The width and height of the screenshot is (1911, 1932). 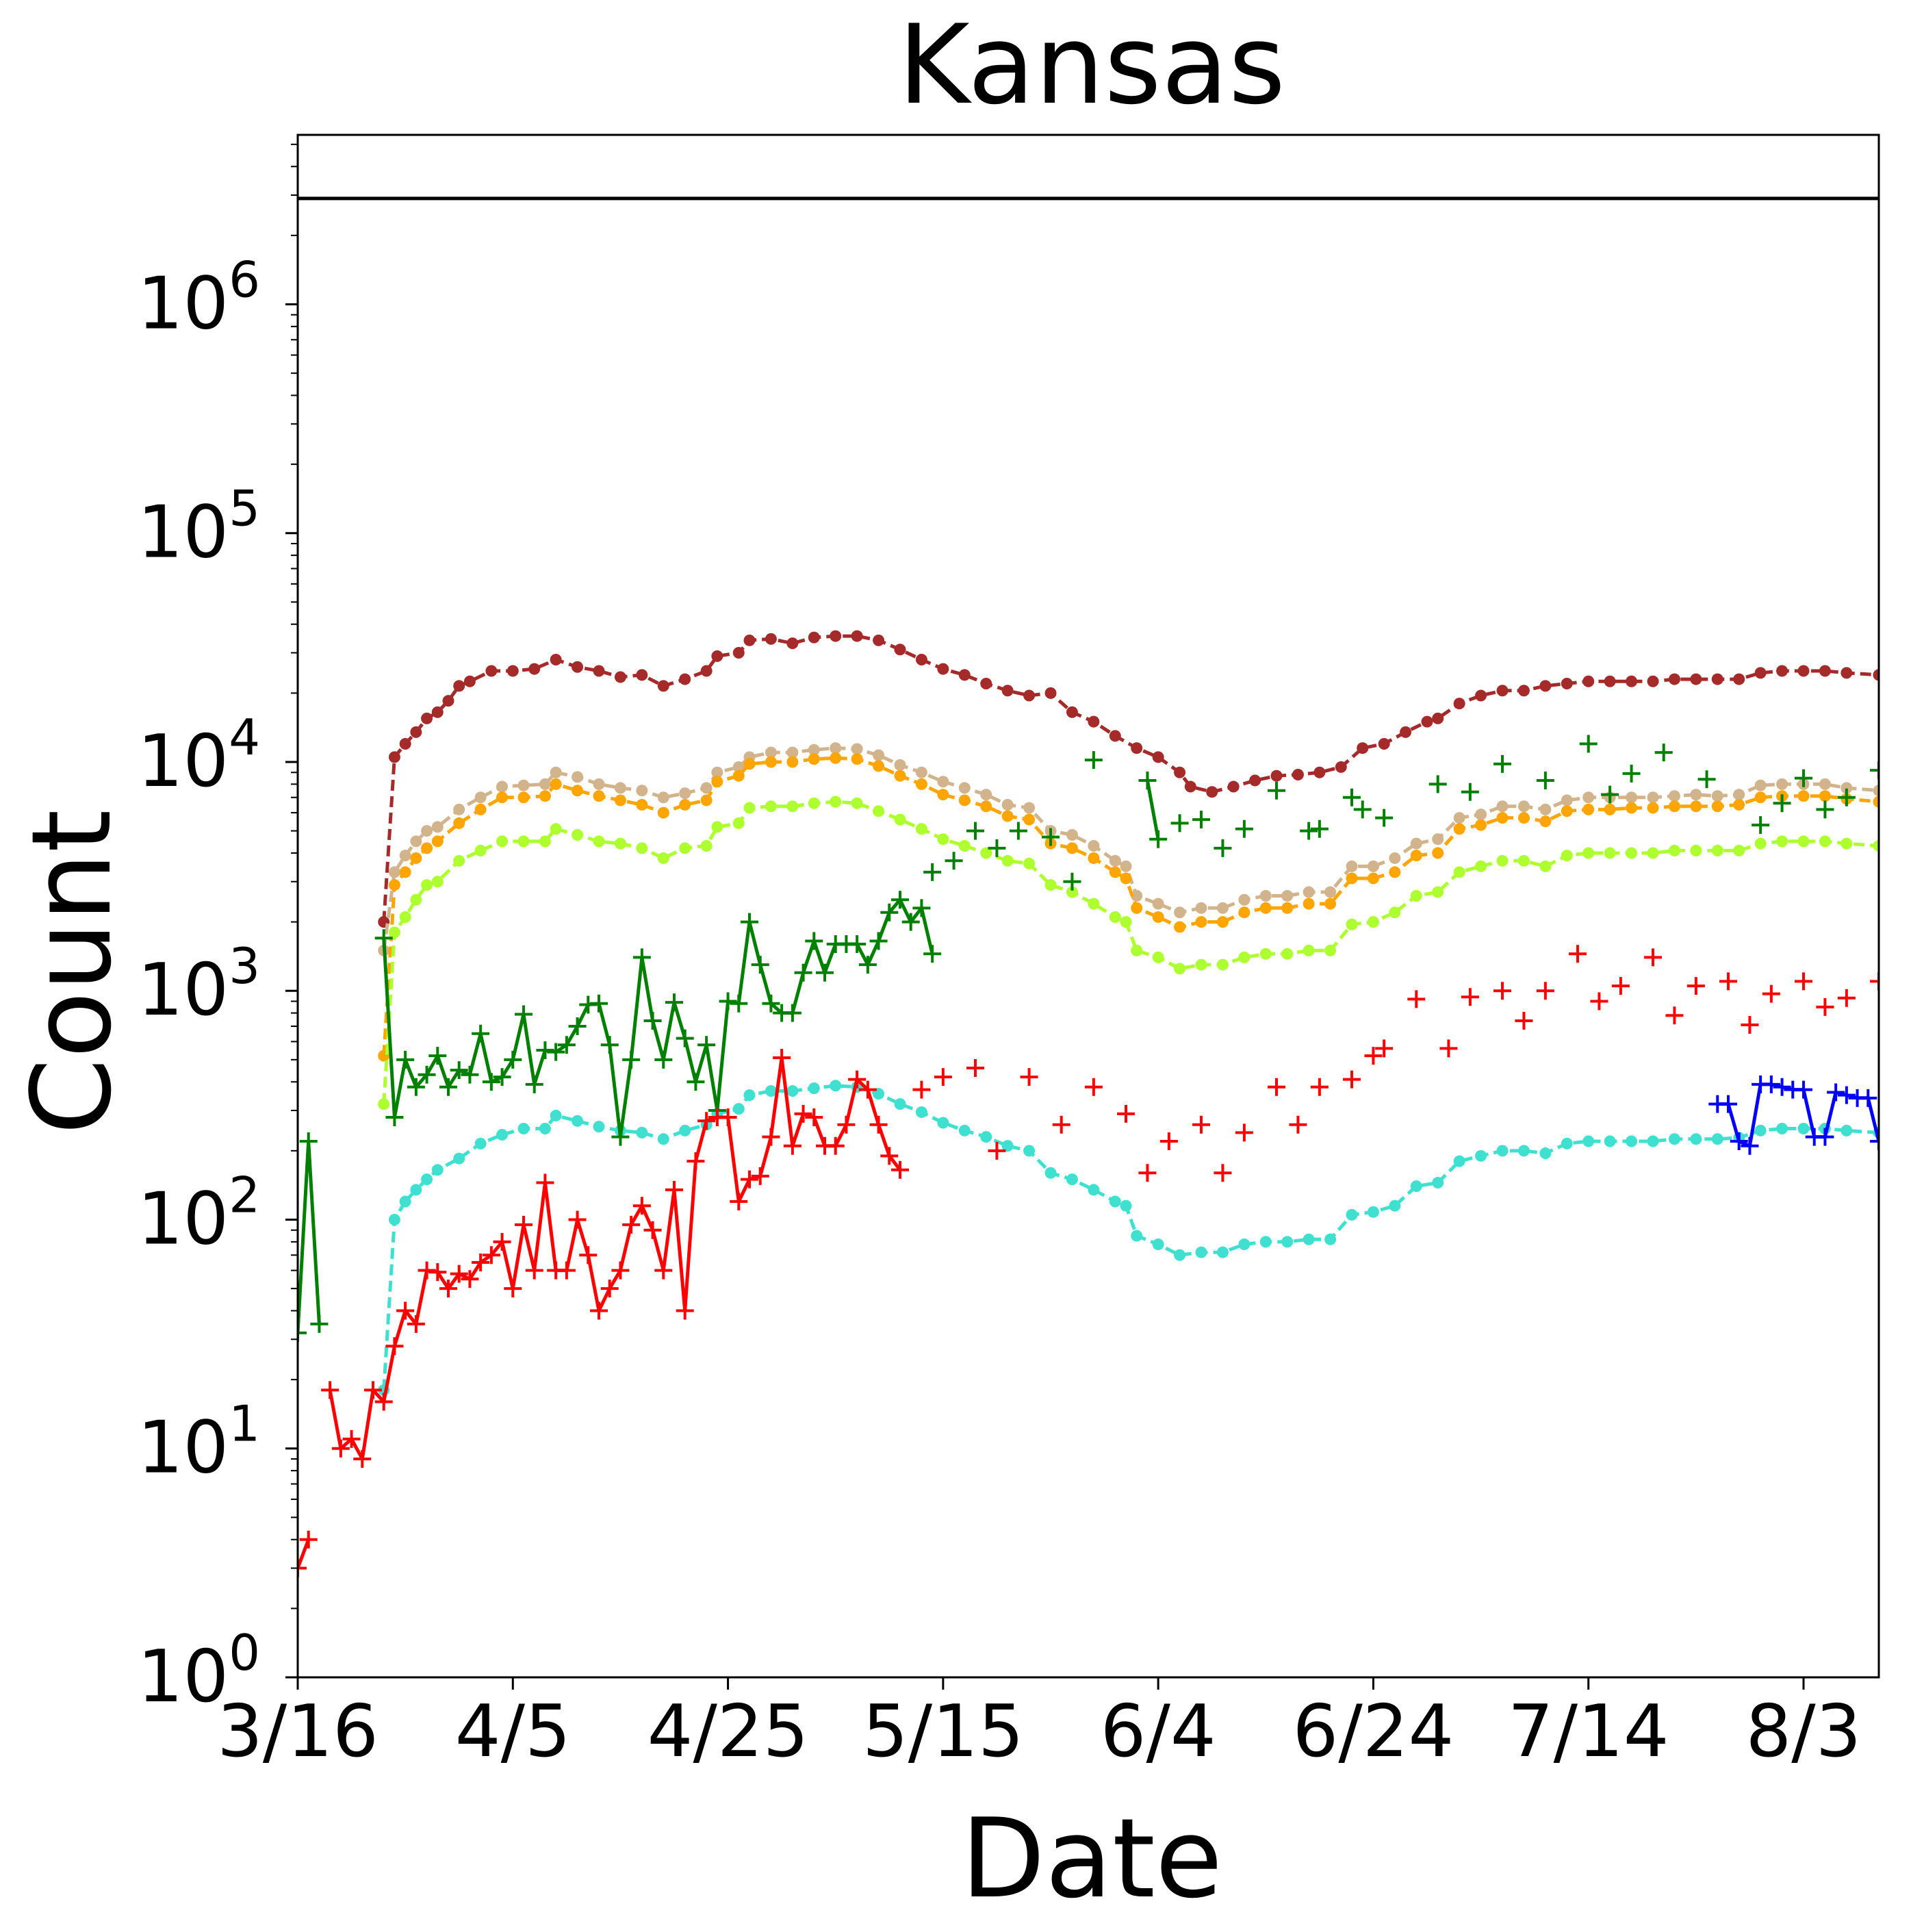 What do you see at coordinates (513, 1731) in the screenshot?
I see `x-tick-label: 4/5` at bounding box center [513, 1731].